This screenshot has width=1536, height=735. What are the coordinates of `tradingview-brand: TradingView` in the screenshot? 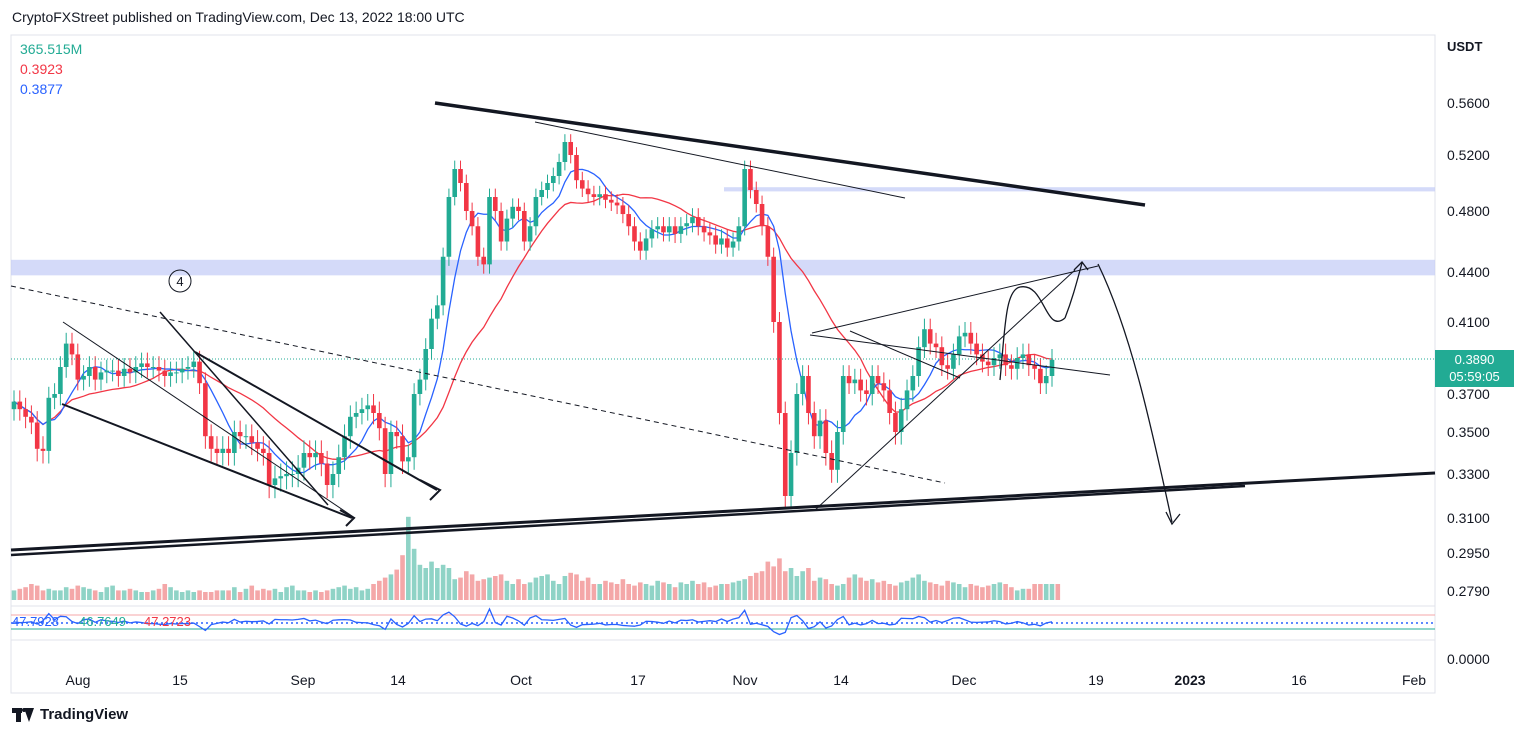 It's located at (70, 714).